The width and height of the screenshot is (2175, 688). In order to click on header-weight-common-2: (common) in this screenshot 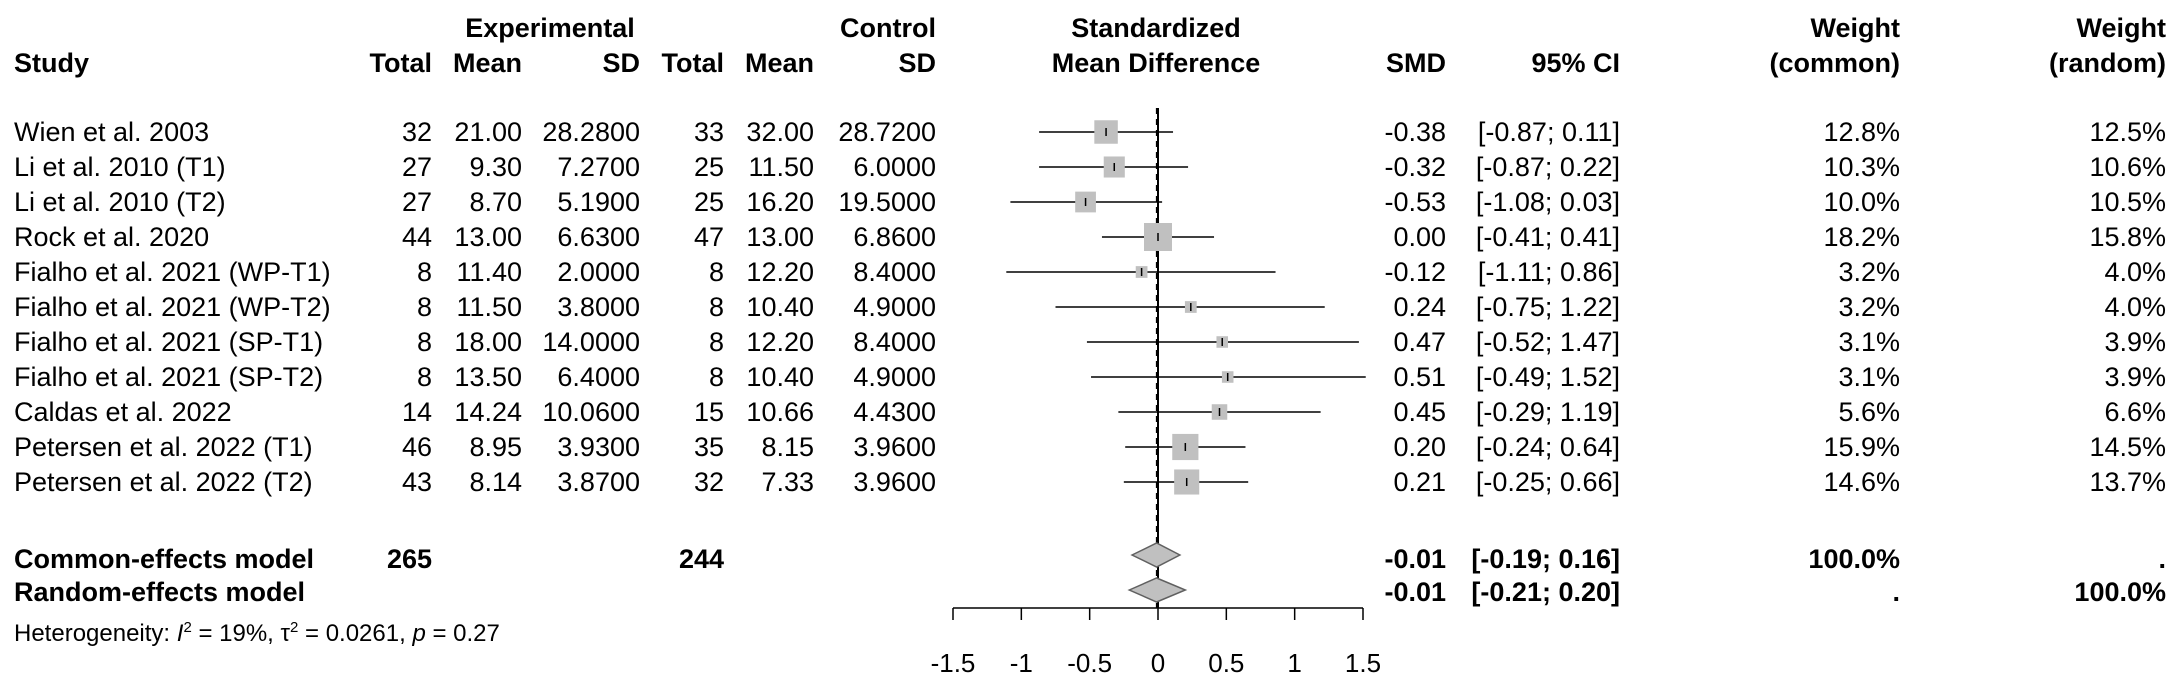, I will do `click(1835, 63)`.